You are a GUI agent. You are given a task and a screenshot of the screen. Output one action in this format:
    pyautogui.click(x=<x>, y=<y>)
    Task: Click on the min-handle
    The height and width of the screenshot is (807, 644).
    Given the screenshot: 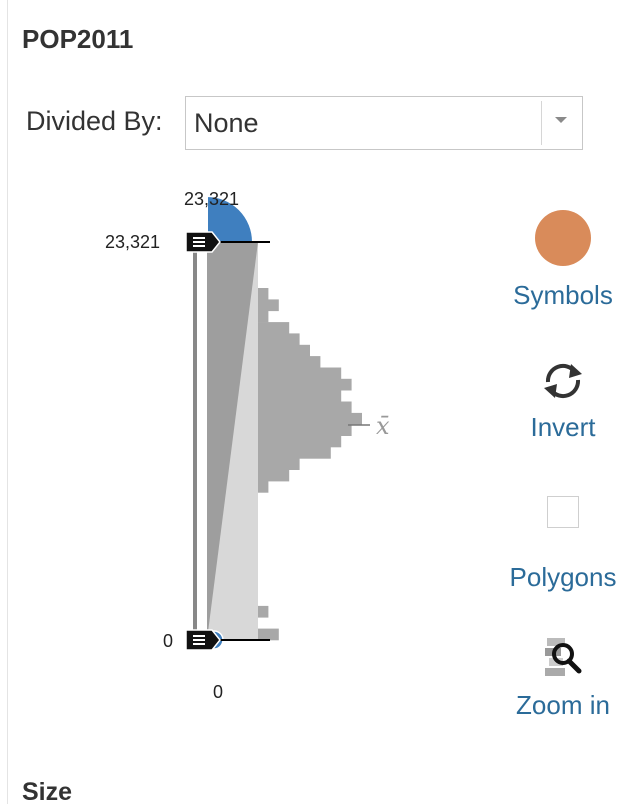 What is the action you would take?
    pyautogui.click(x=203, y=640)
    